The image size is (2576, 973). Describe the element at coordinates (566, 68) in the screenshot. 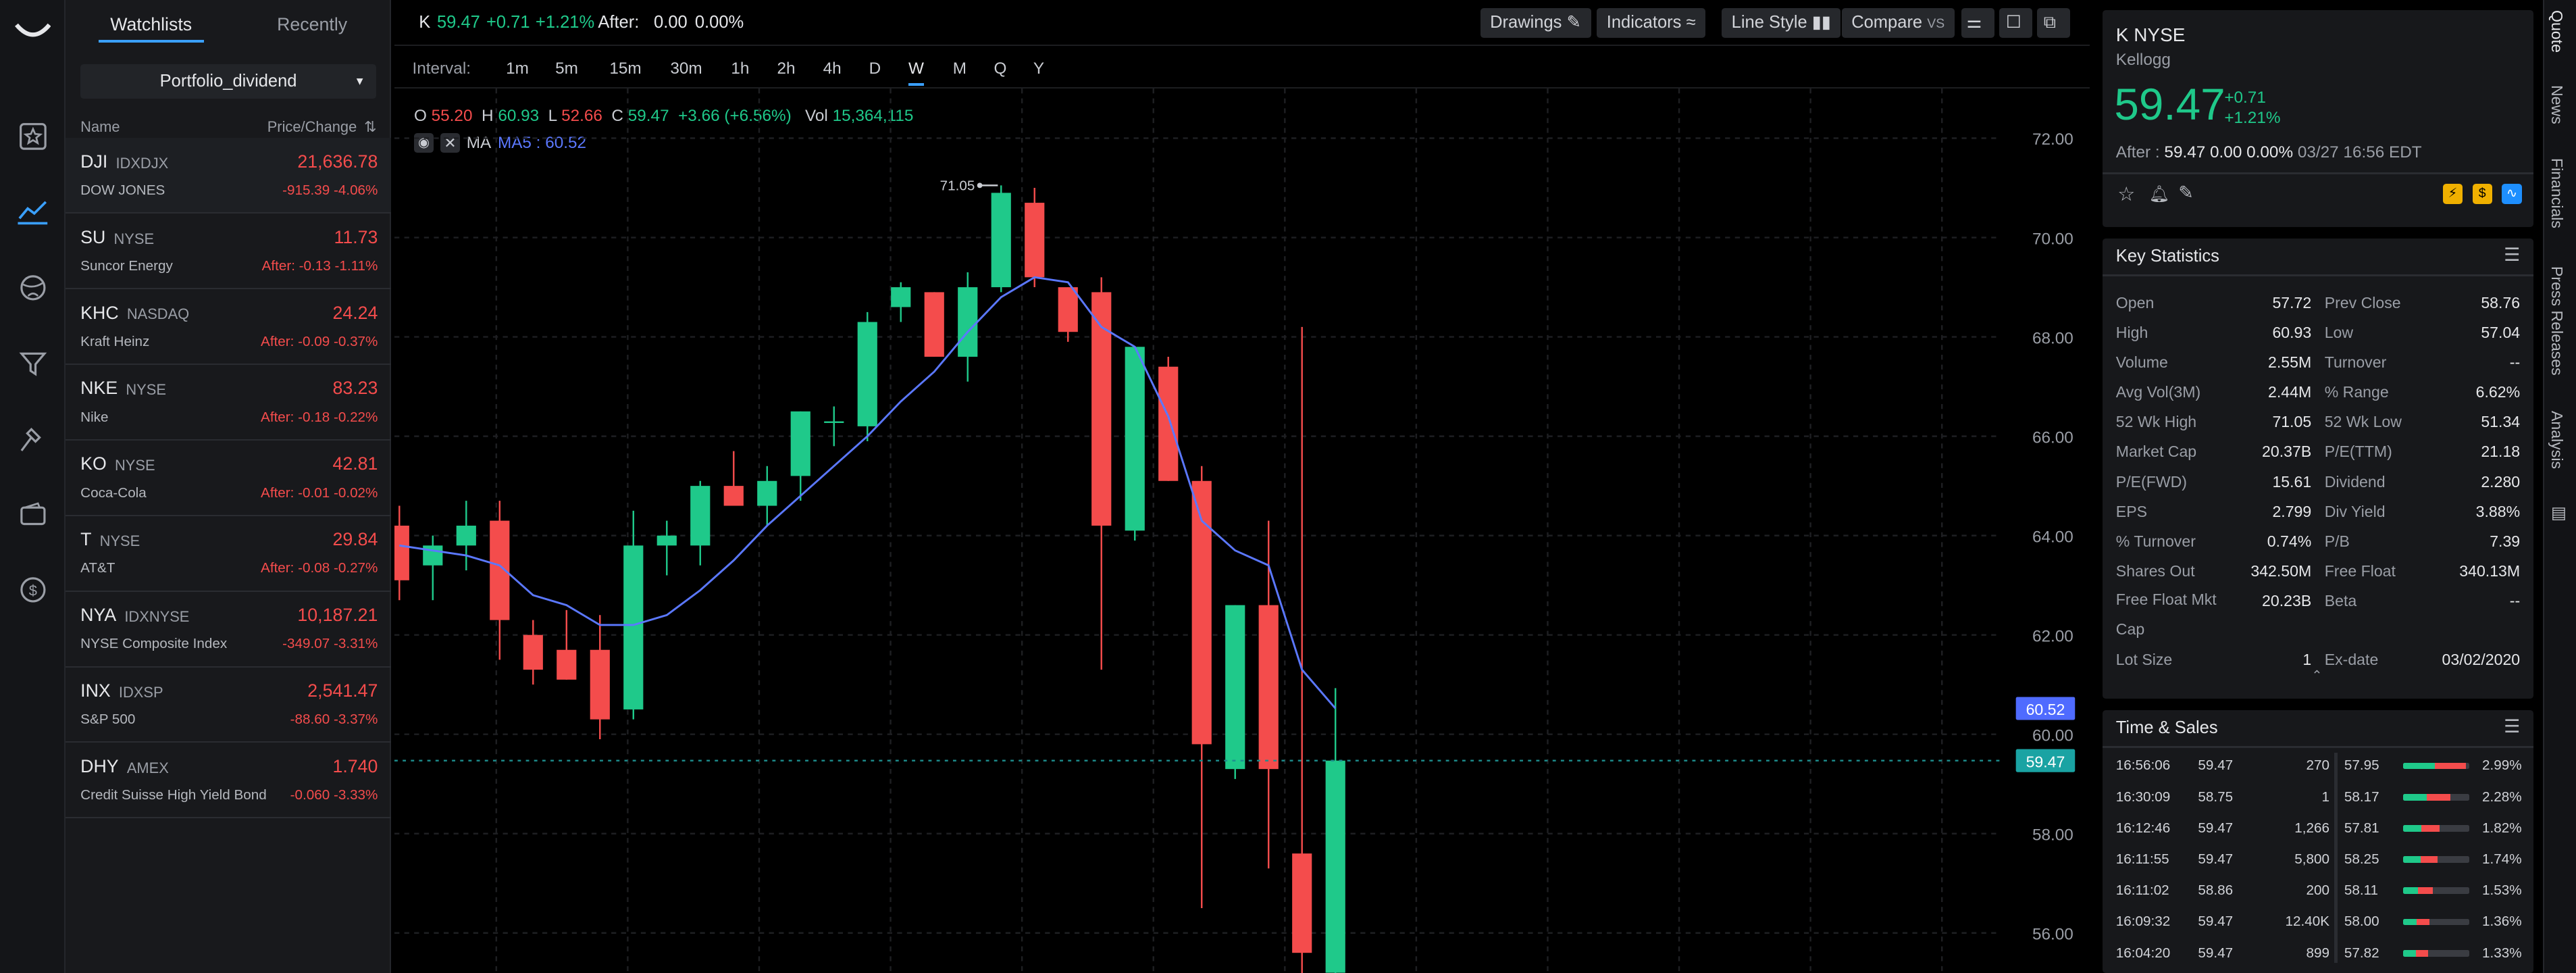

I see `interval-option-5m: 5m` at that location.